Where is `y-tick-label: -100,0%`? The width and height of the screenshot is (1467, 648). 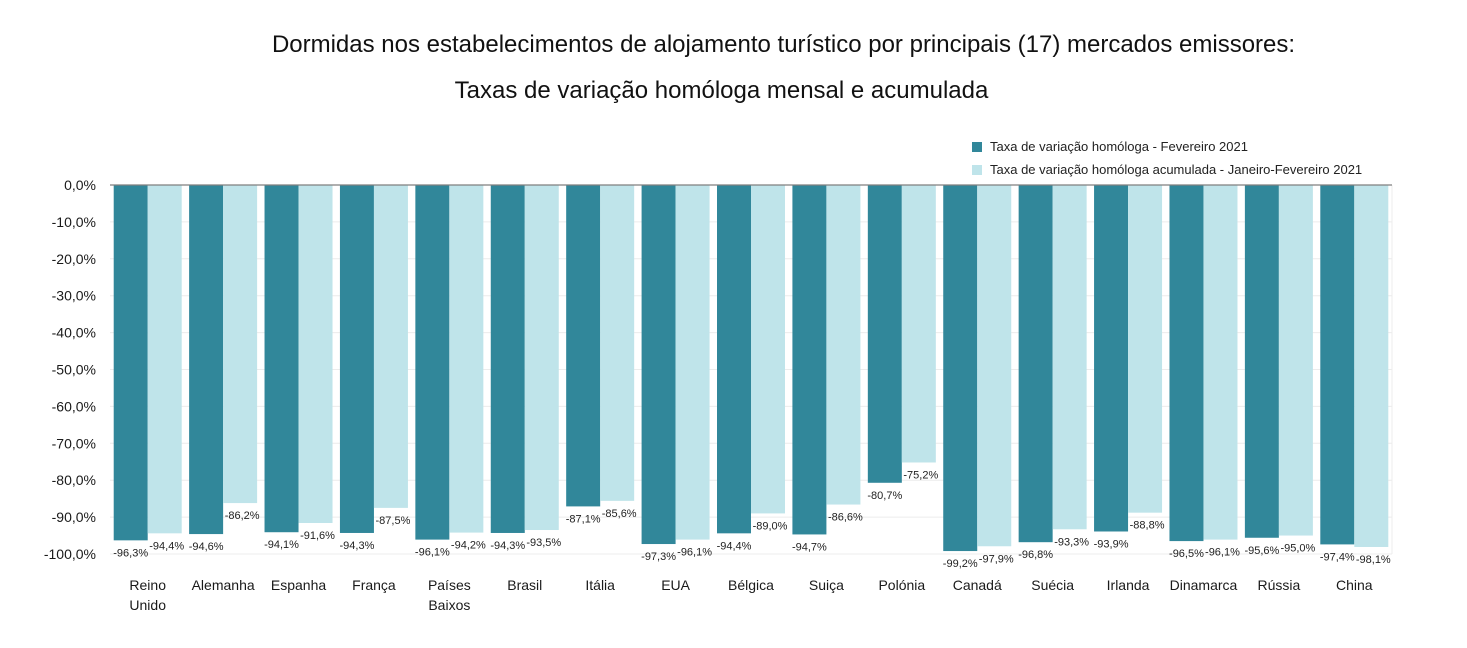 y-tick-label: -100,0% is located at coordinates (70, 554).